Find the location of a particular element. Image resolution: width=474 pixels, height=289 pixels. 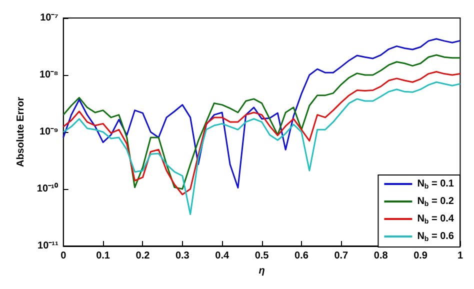

x-tick-label: 0.4 is located at coordinates (222, 256).